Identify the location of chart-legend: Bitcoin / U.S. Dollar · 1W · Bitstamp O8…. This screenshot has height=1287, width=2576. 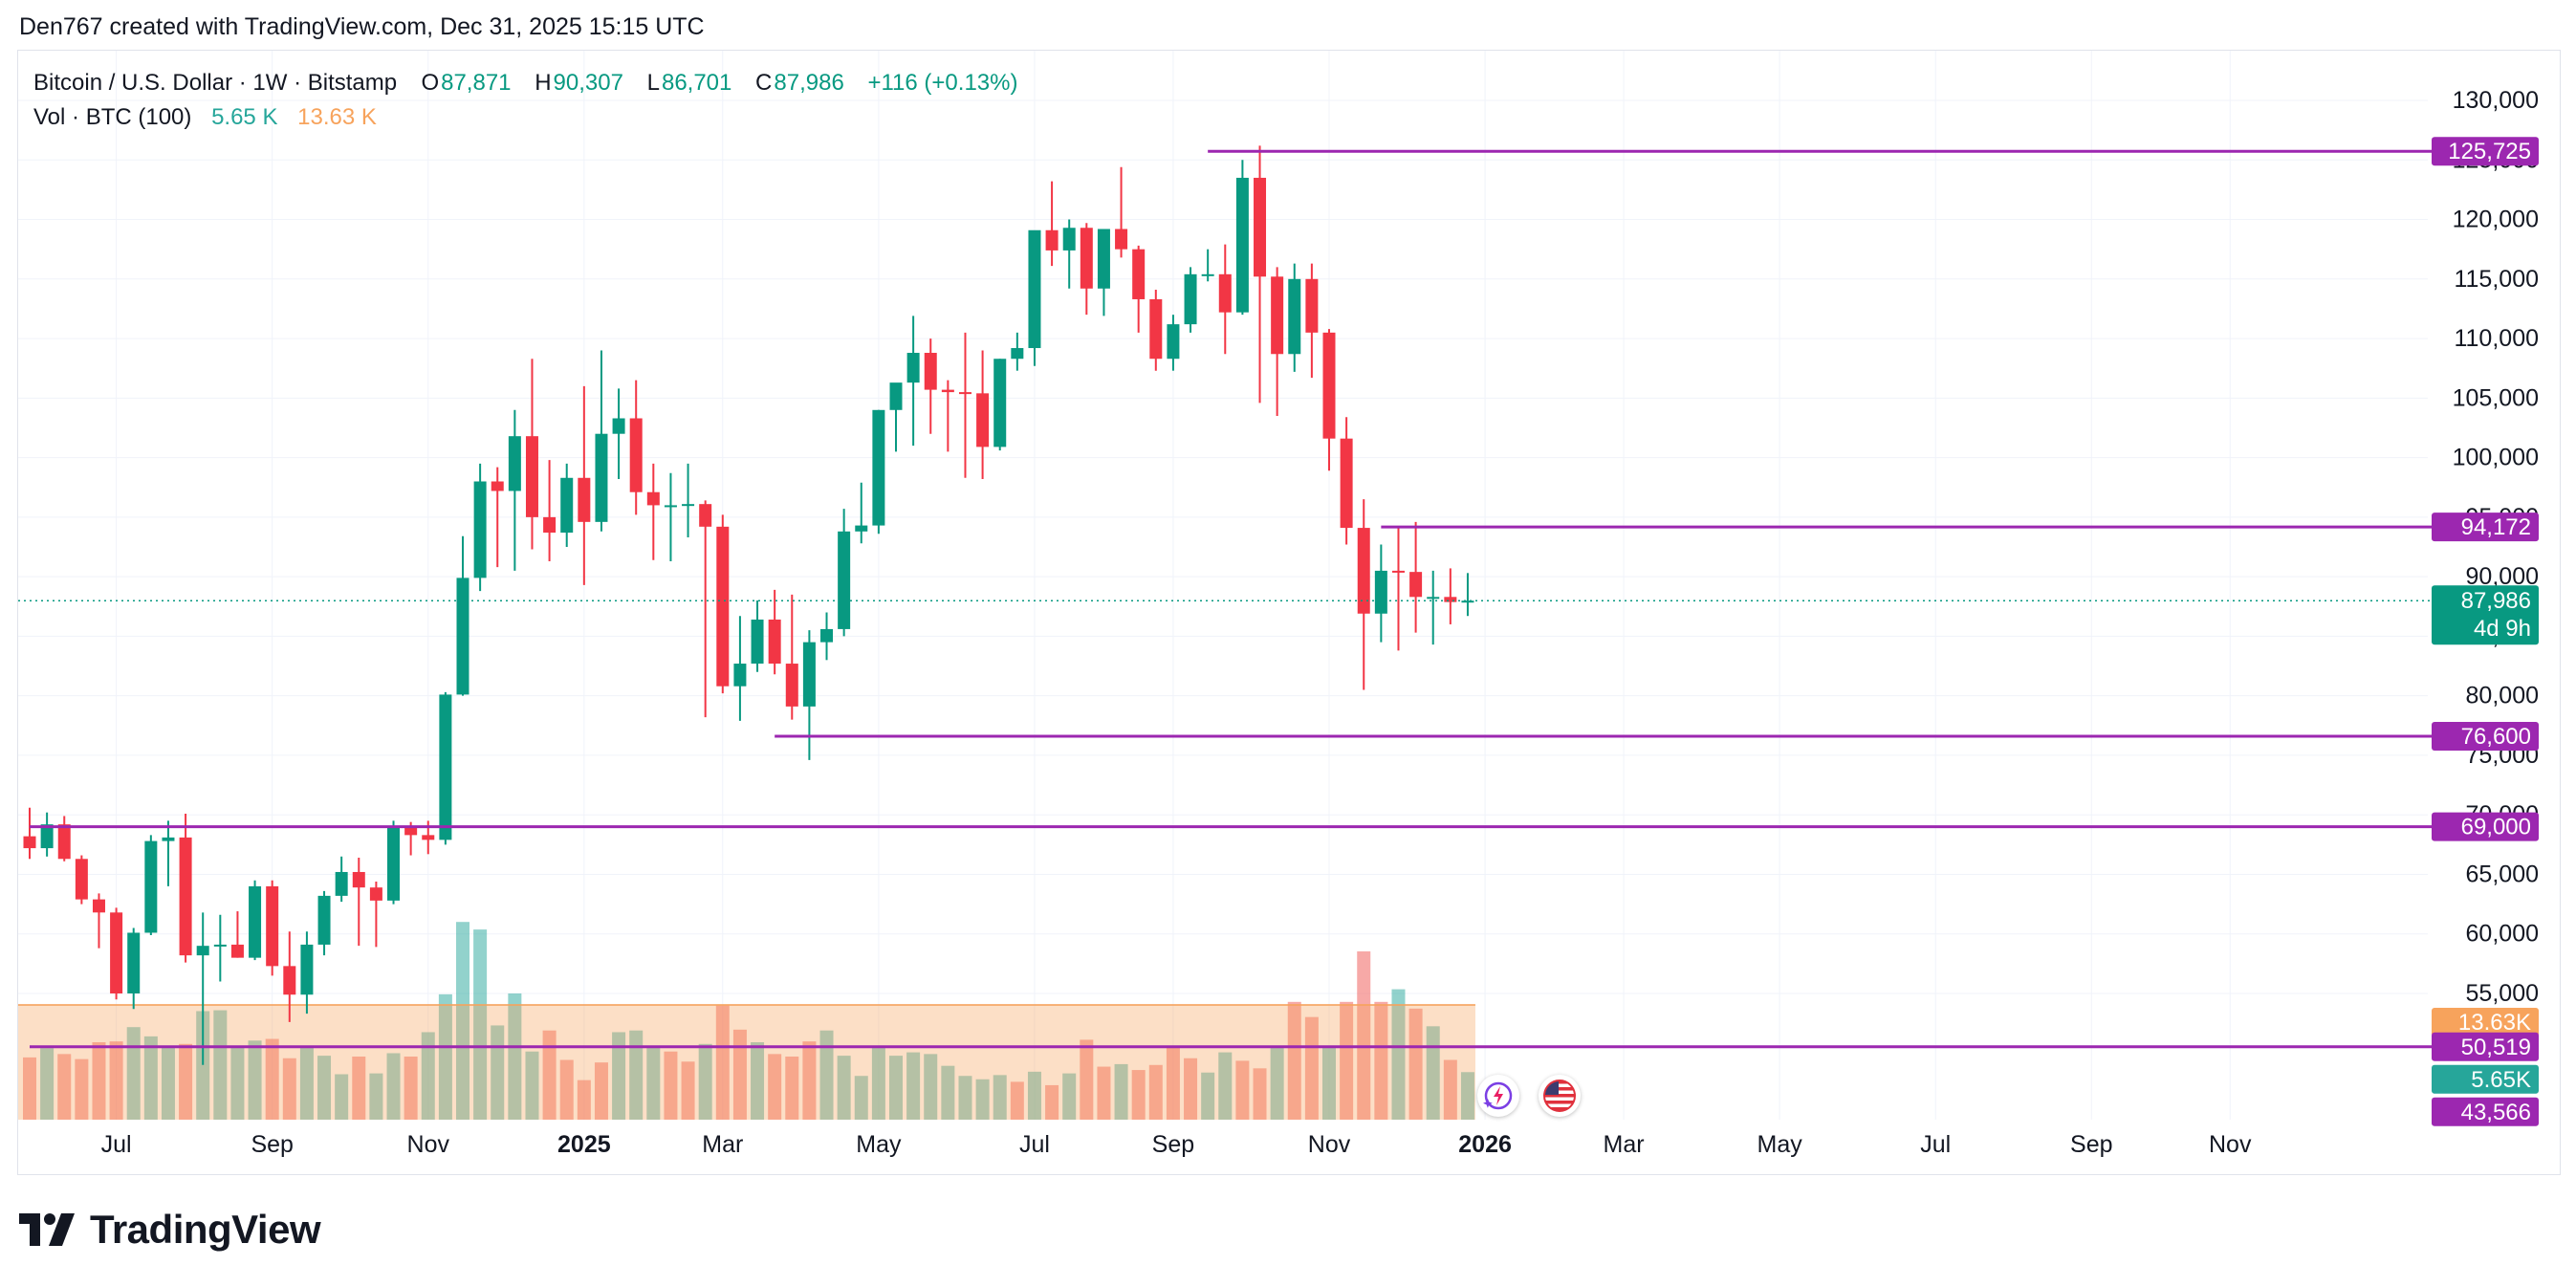
(534, 101).